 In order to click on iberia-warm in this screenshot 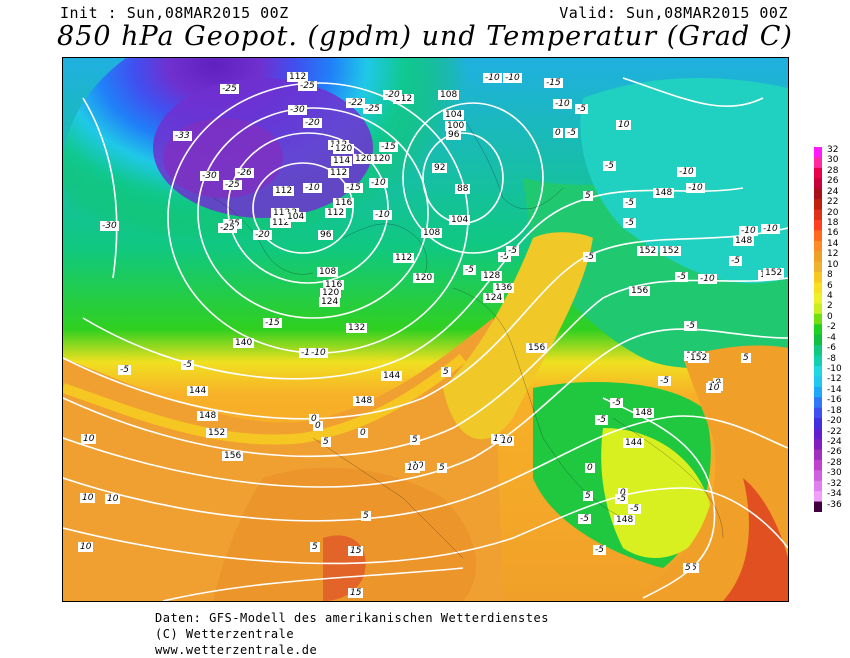, I will do `click(345, 534)`.